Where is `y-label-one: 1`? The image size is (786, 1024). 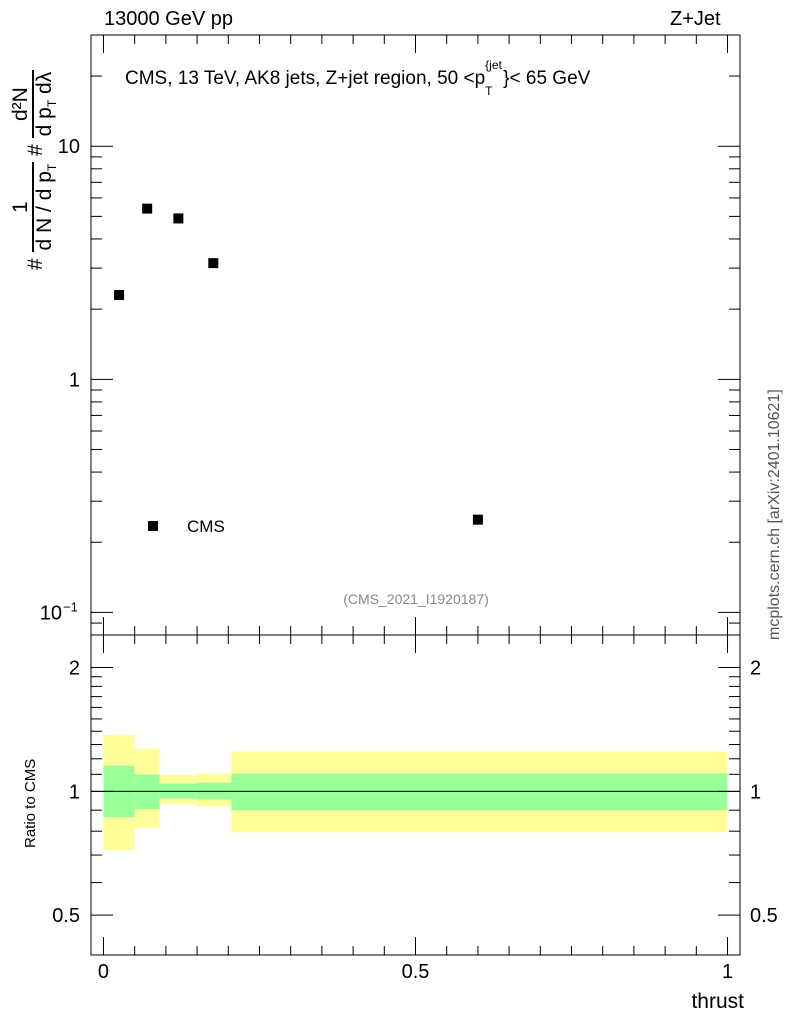
y-label-one: 1 is located at coordinates (21, 207).